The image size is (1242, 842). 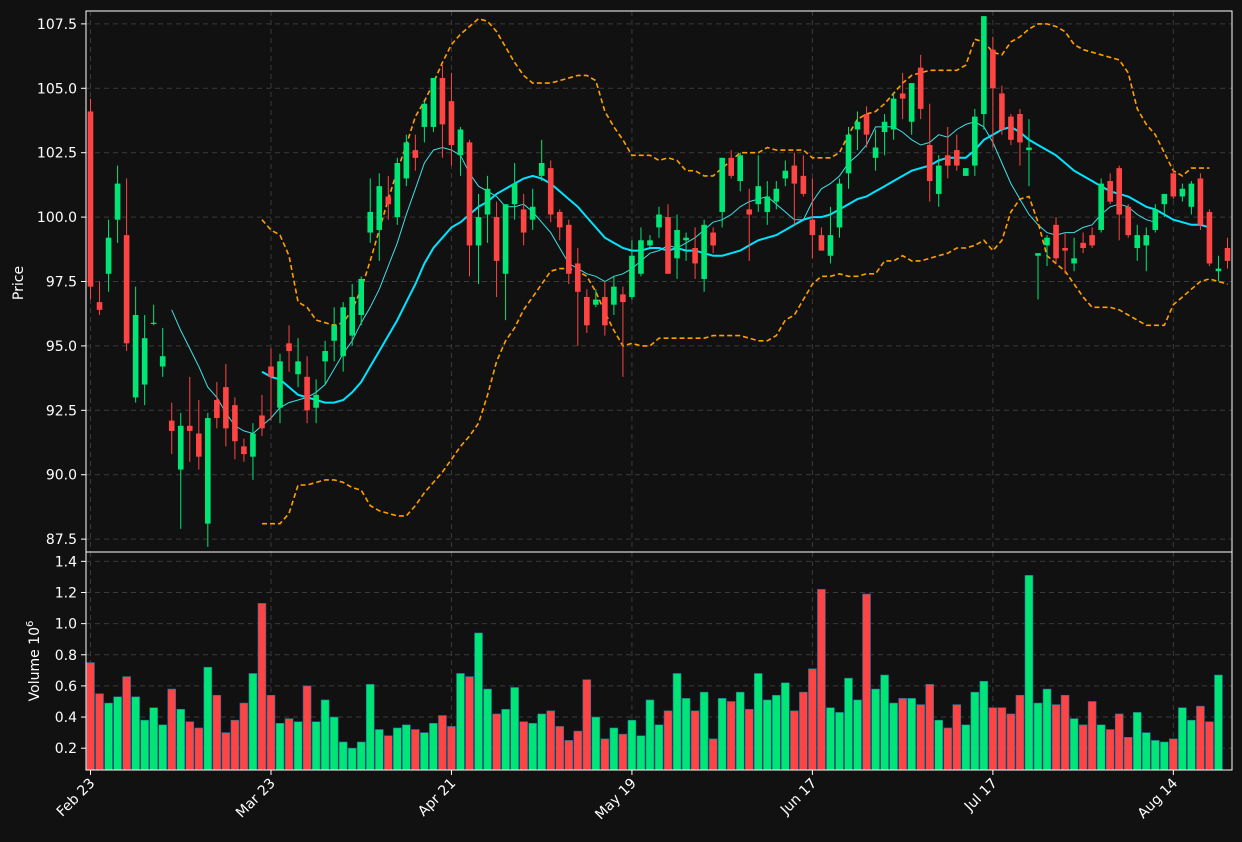 What do you see at coordinates (616, 800) in the screenshot?
I see `x-tick-label: May 19` at bounding box center [616, 800].